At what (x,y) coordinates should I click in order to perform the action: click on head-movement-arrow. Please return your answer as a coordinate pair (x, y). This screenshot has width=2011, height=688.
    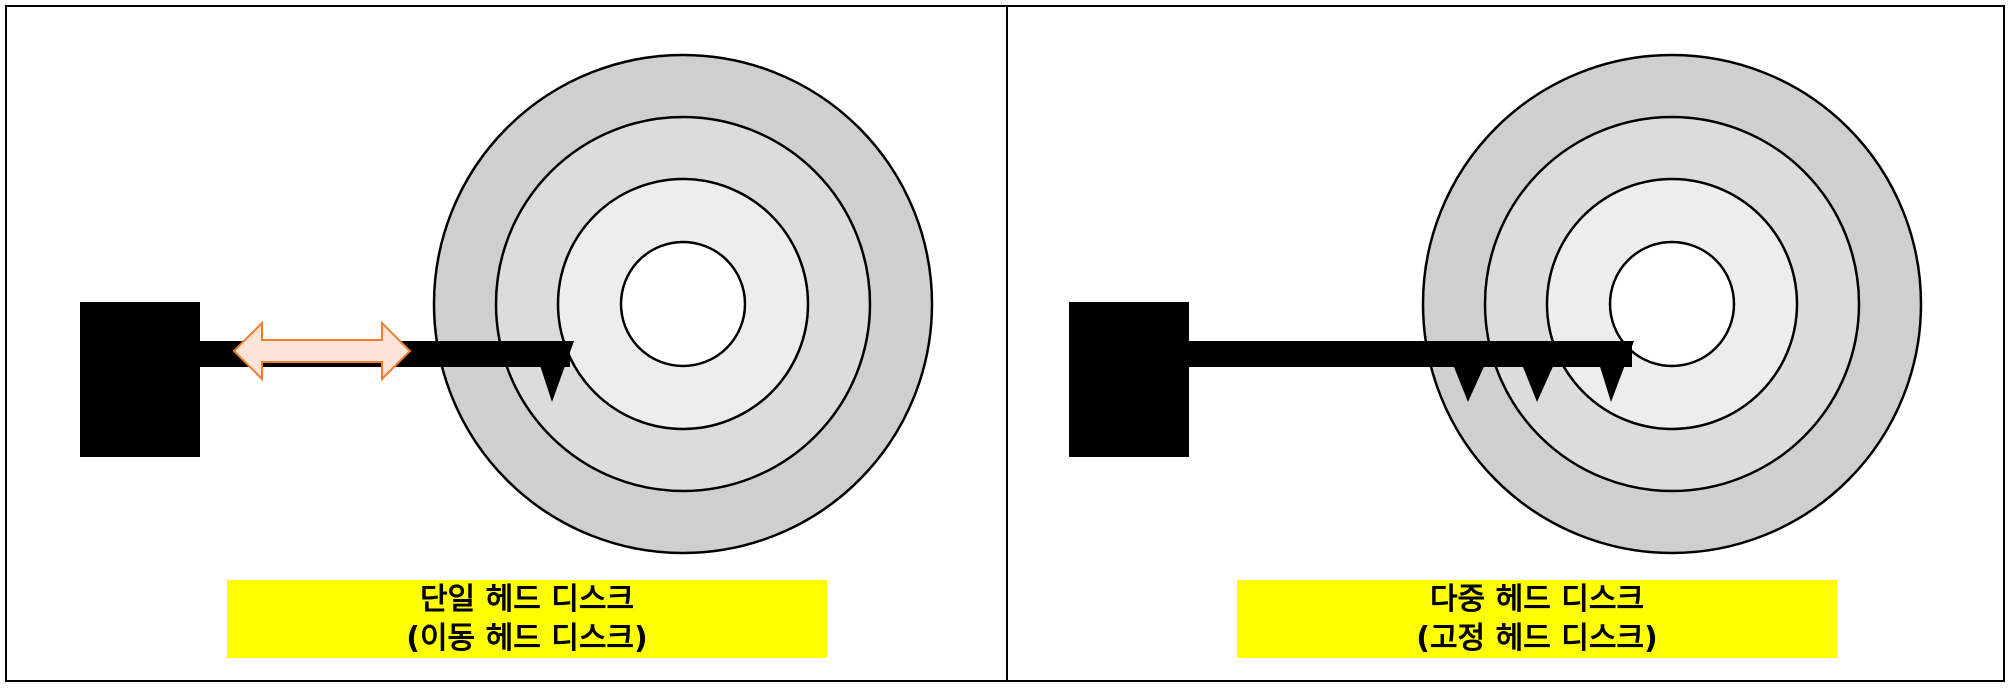
    Looking at the image, I should click on (322, 351).